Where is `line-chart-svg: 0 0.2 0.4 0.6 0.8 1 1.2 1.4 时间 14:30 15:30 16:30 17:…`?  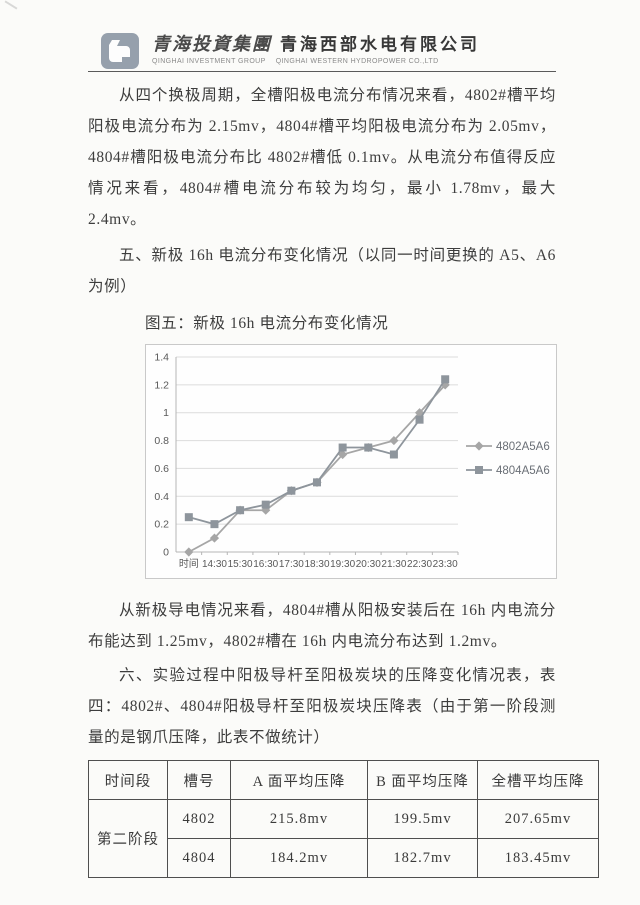 line-chart-svg: 0 0.2 0.4 0.6 0.8 1 1.2 1.4 时间 14:30 15:30 16:30 17:… is located at coordinates (352, 461).